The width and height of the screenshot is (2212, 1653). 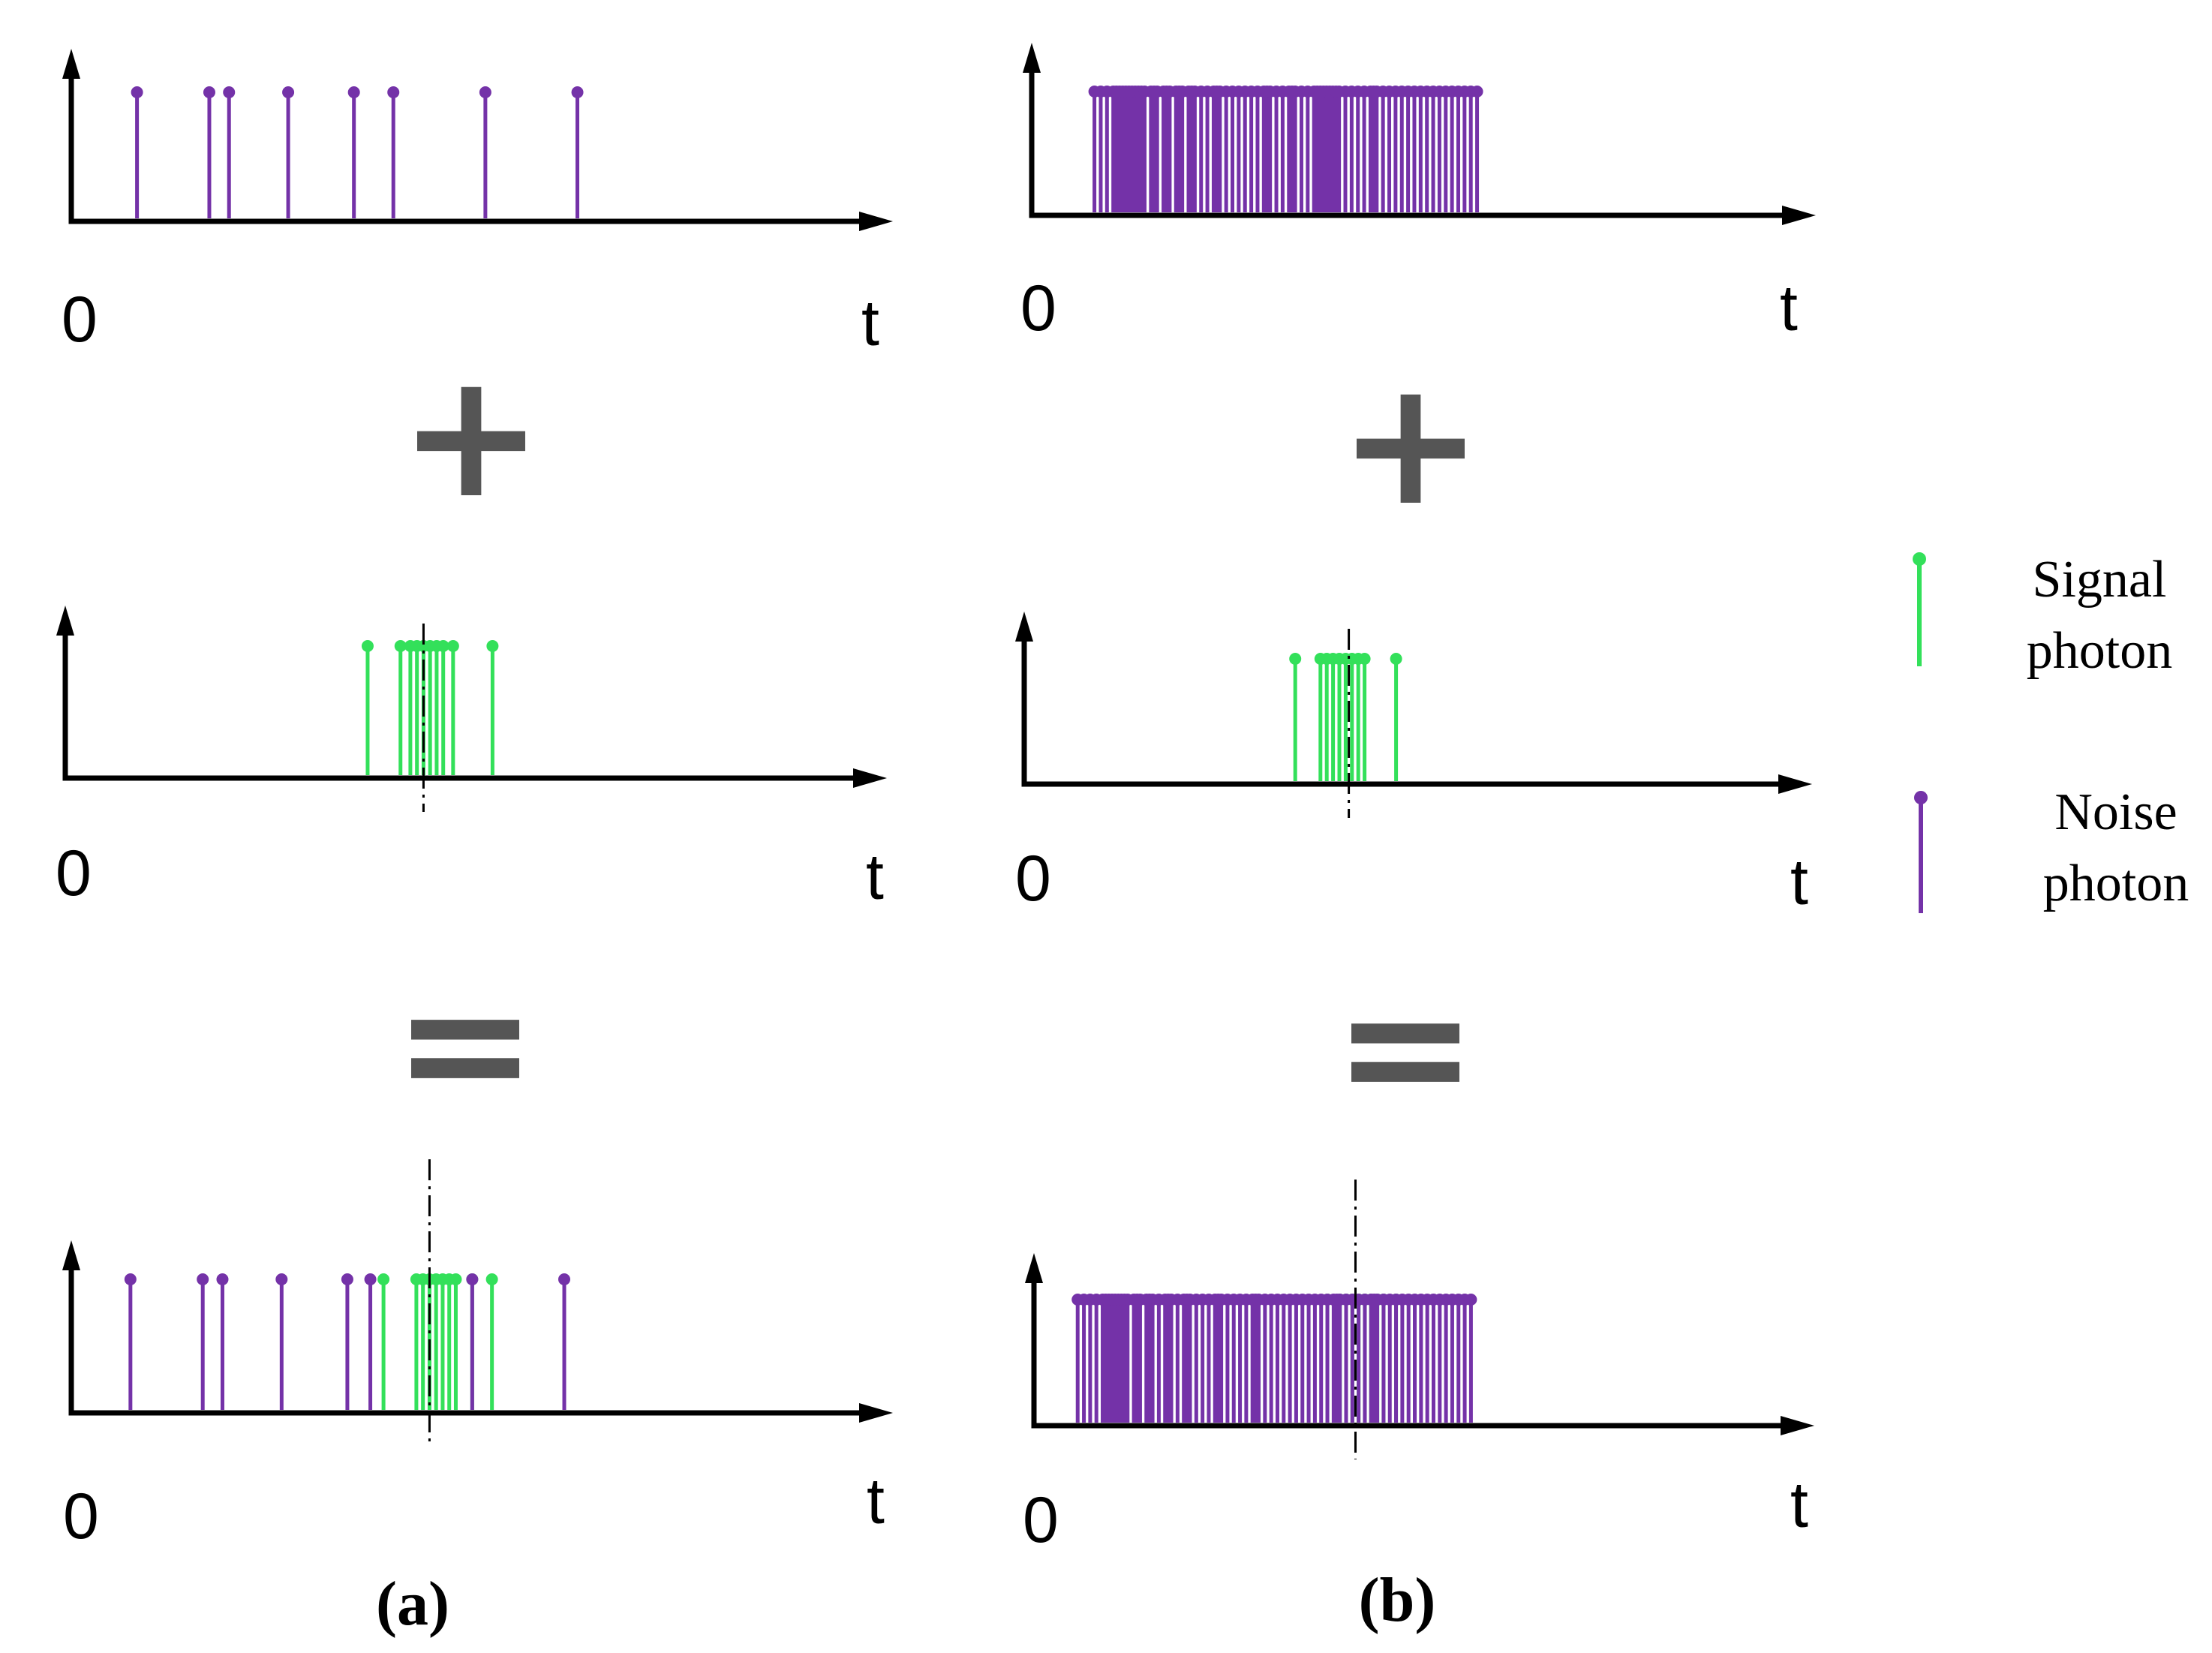 I want to click on axes-a3, so click(x=477, y=1332).